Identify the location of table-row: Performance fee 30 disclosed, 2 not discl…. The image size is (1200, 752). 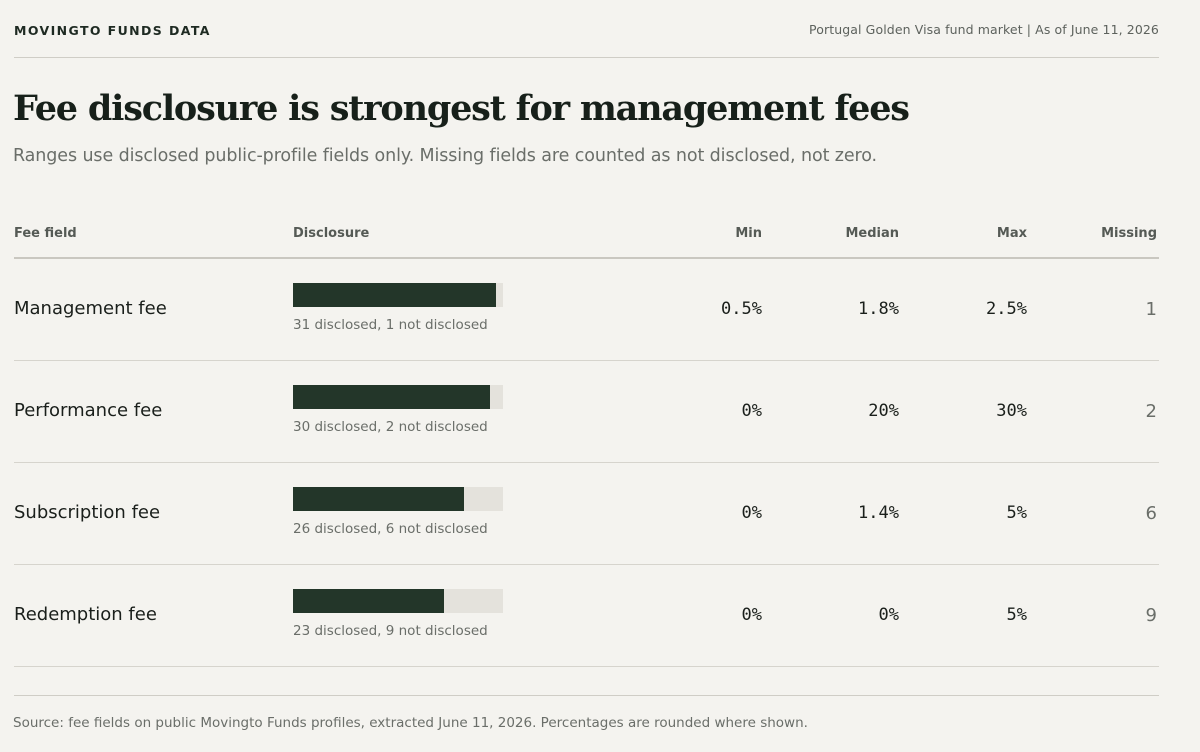
(586, 412).